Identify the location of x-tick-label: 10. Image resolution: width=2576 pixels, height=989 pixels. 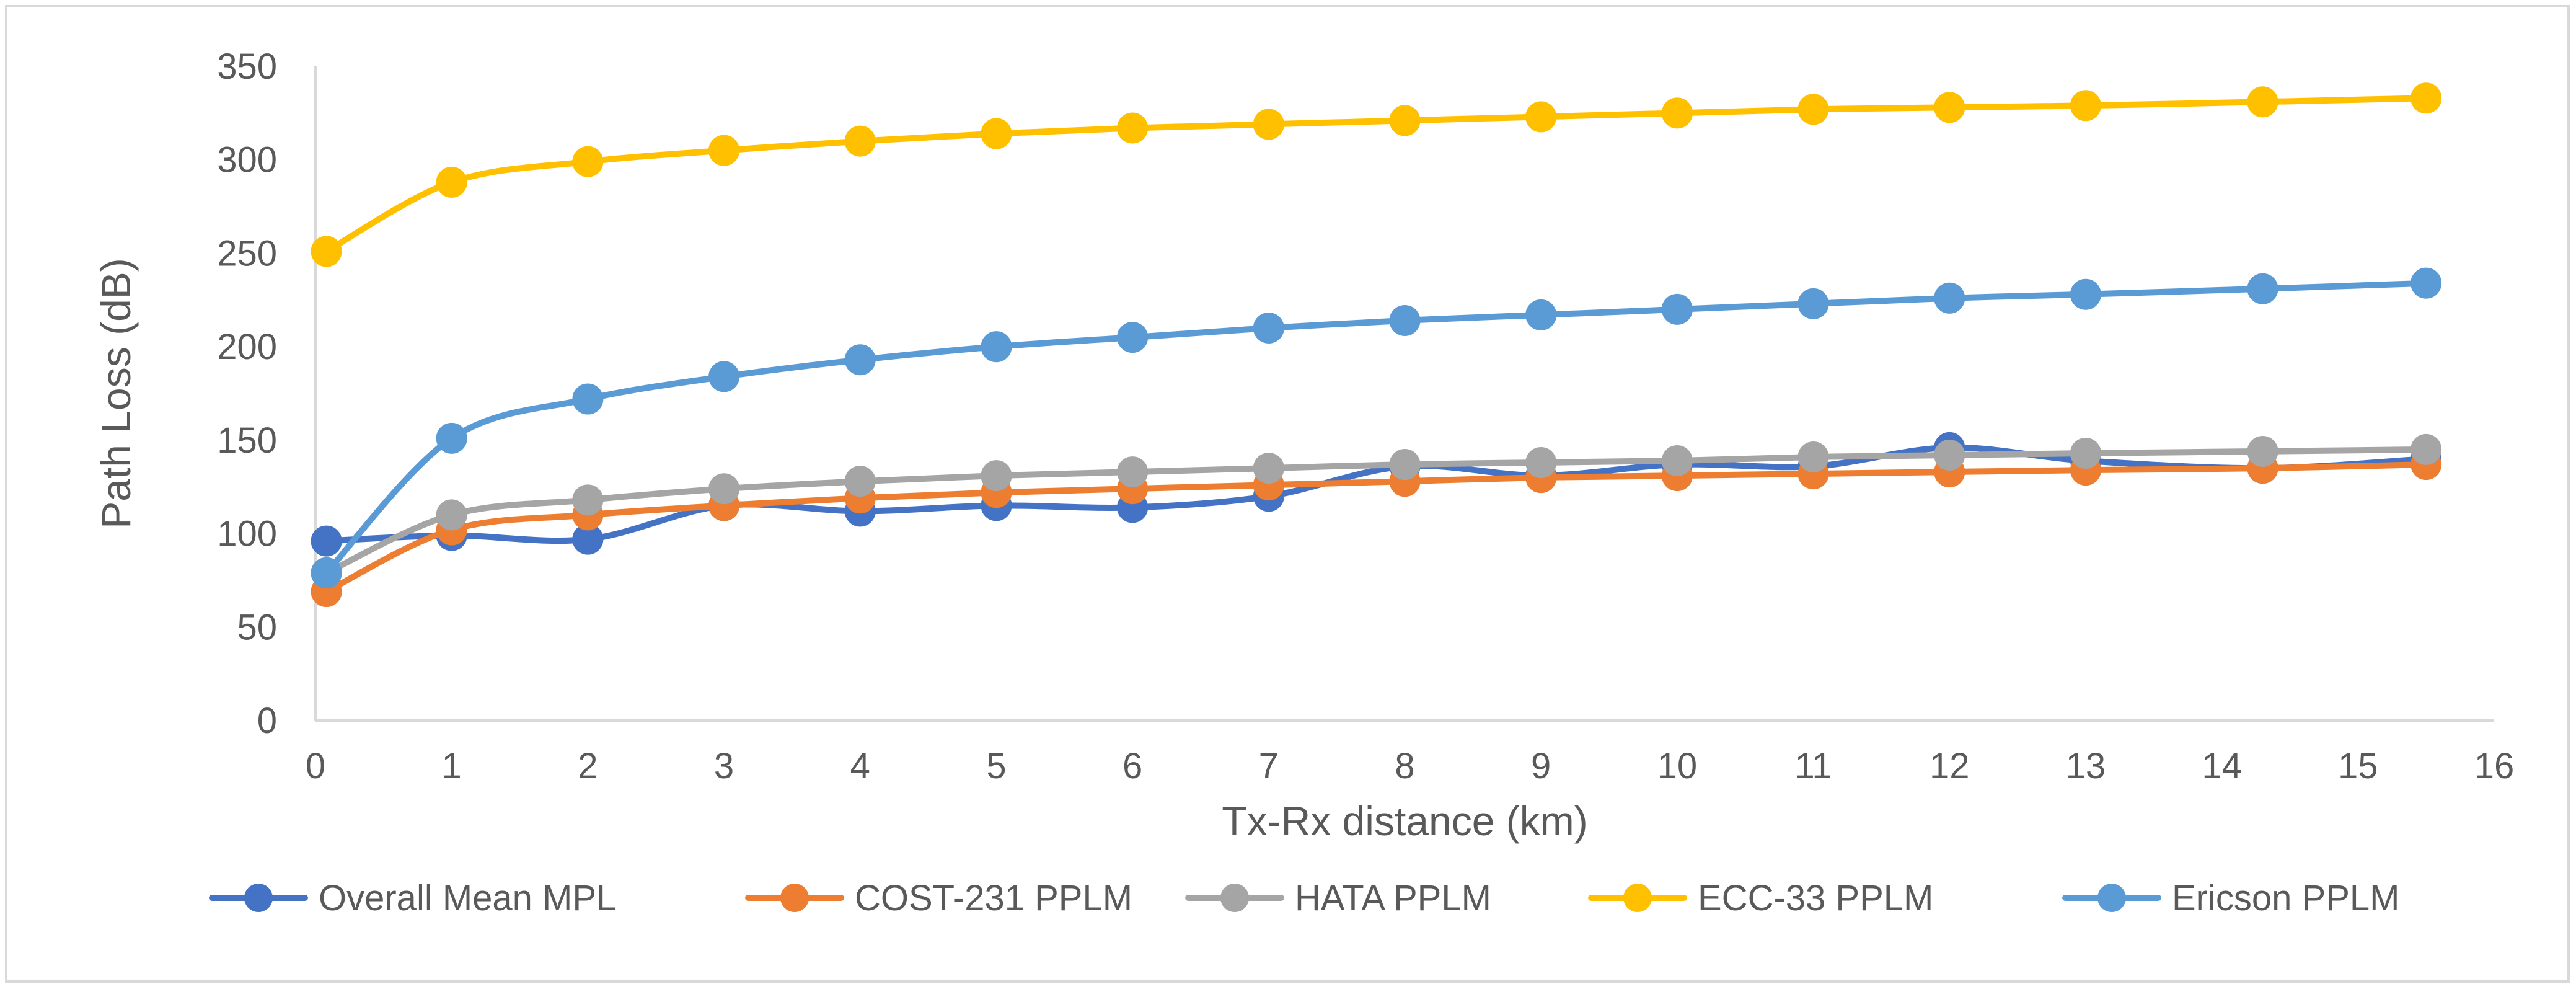
(1677, 766).